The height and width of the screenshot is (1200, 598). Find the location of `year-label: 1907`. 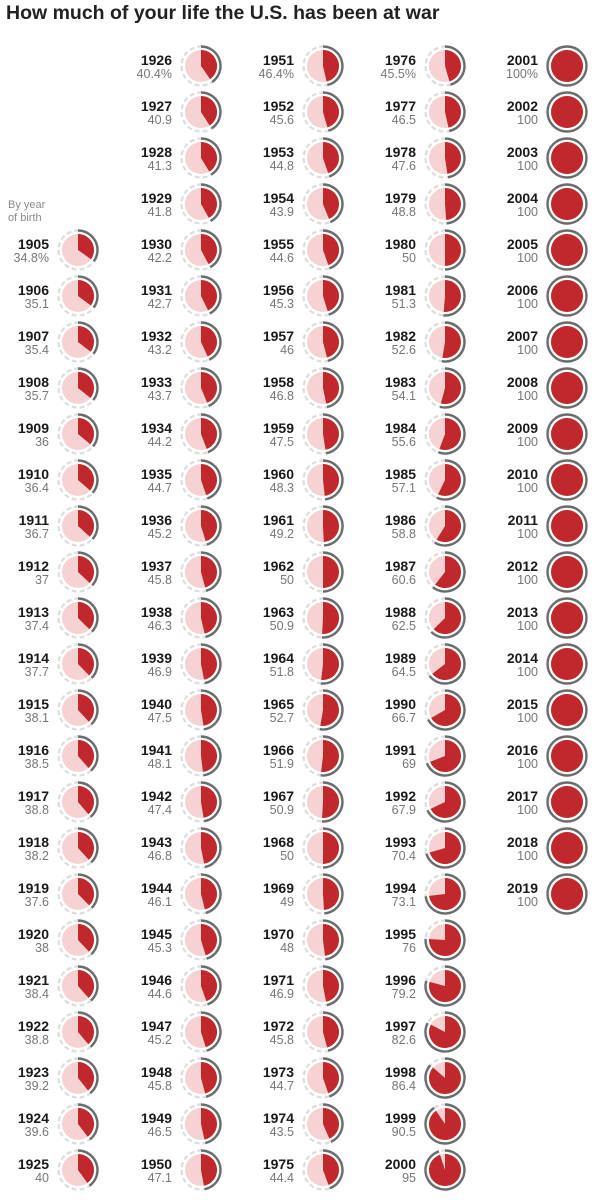

year-label: 1907 is located at coordinates (33, 336).